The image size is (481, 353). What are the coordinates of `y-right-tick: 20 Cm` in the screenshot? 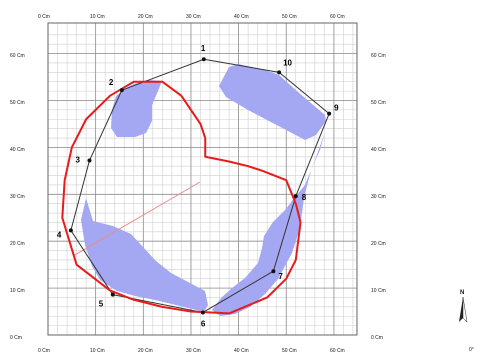 It's located at (378, 244).